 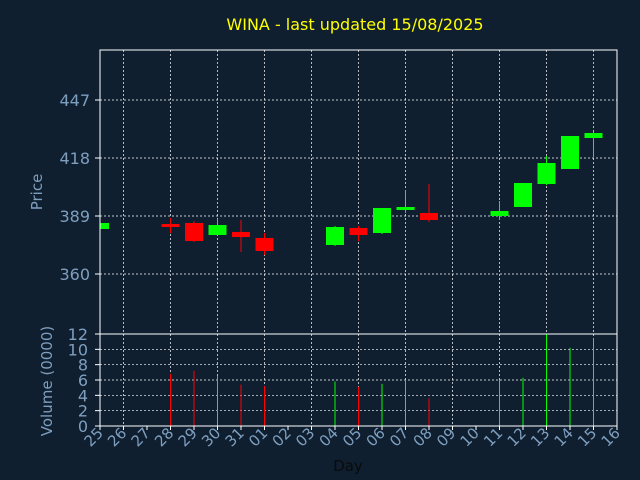 What do you see at coordinates (329, 437) in the screenshot?
I see `day-tick-label: 04` at bounding box center [329, 437].